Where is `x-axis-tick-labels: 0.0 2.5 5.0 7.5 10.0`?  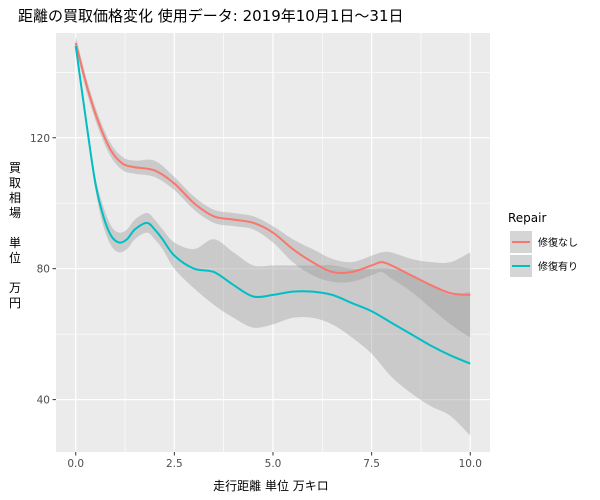
x-axis-tick-labels: 0.0 2.5 5.0 7.5 10.0 is located at coordinates (274, 464).